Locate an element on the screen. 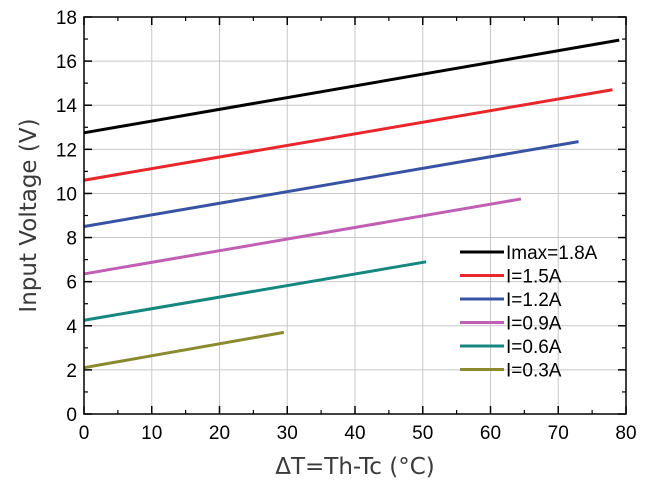 The height and width of the screenshot is (483, 655). x-axis-title: ΔT=Th-Tc (°C) is located at coordinates (354, 467).